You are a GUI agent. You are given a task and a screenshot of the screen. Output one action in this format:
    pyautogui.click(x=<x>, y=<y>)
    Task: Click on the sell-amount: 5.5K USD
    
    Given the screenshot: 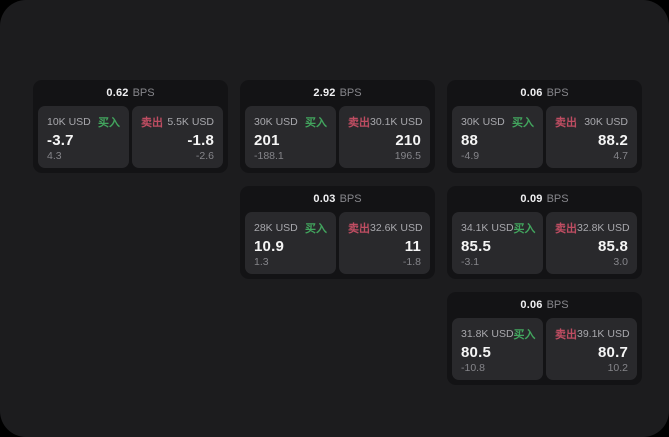 What is the action you would take?
    pyautogui.click(x=190, y=122)
    